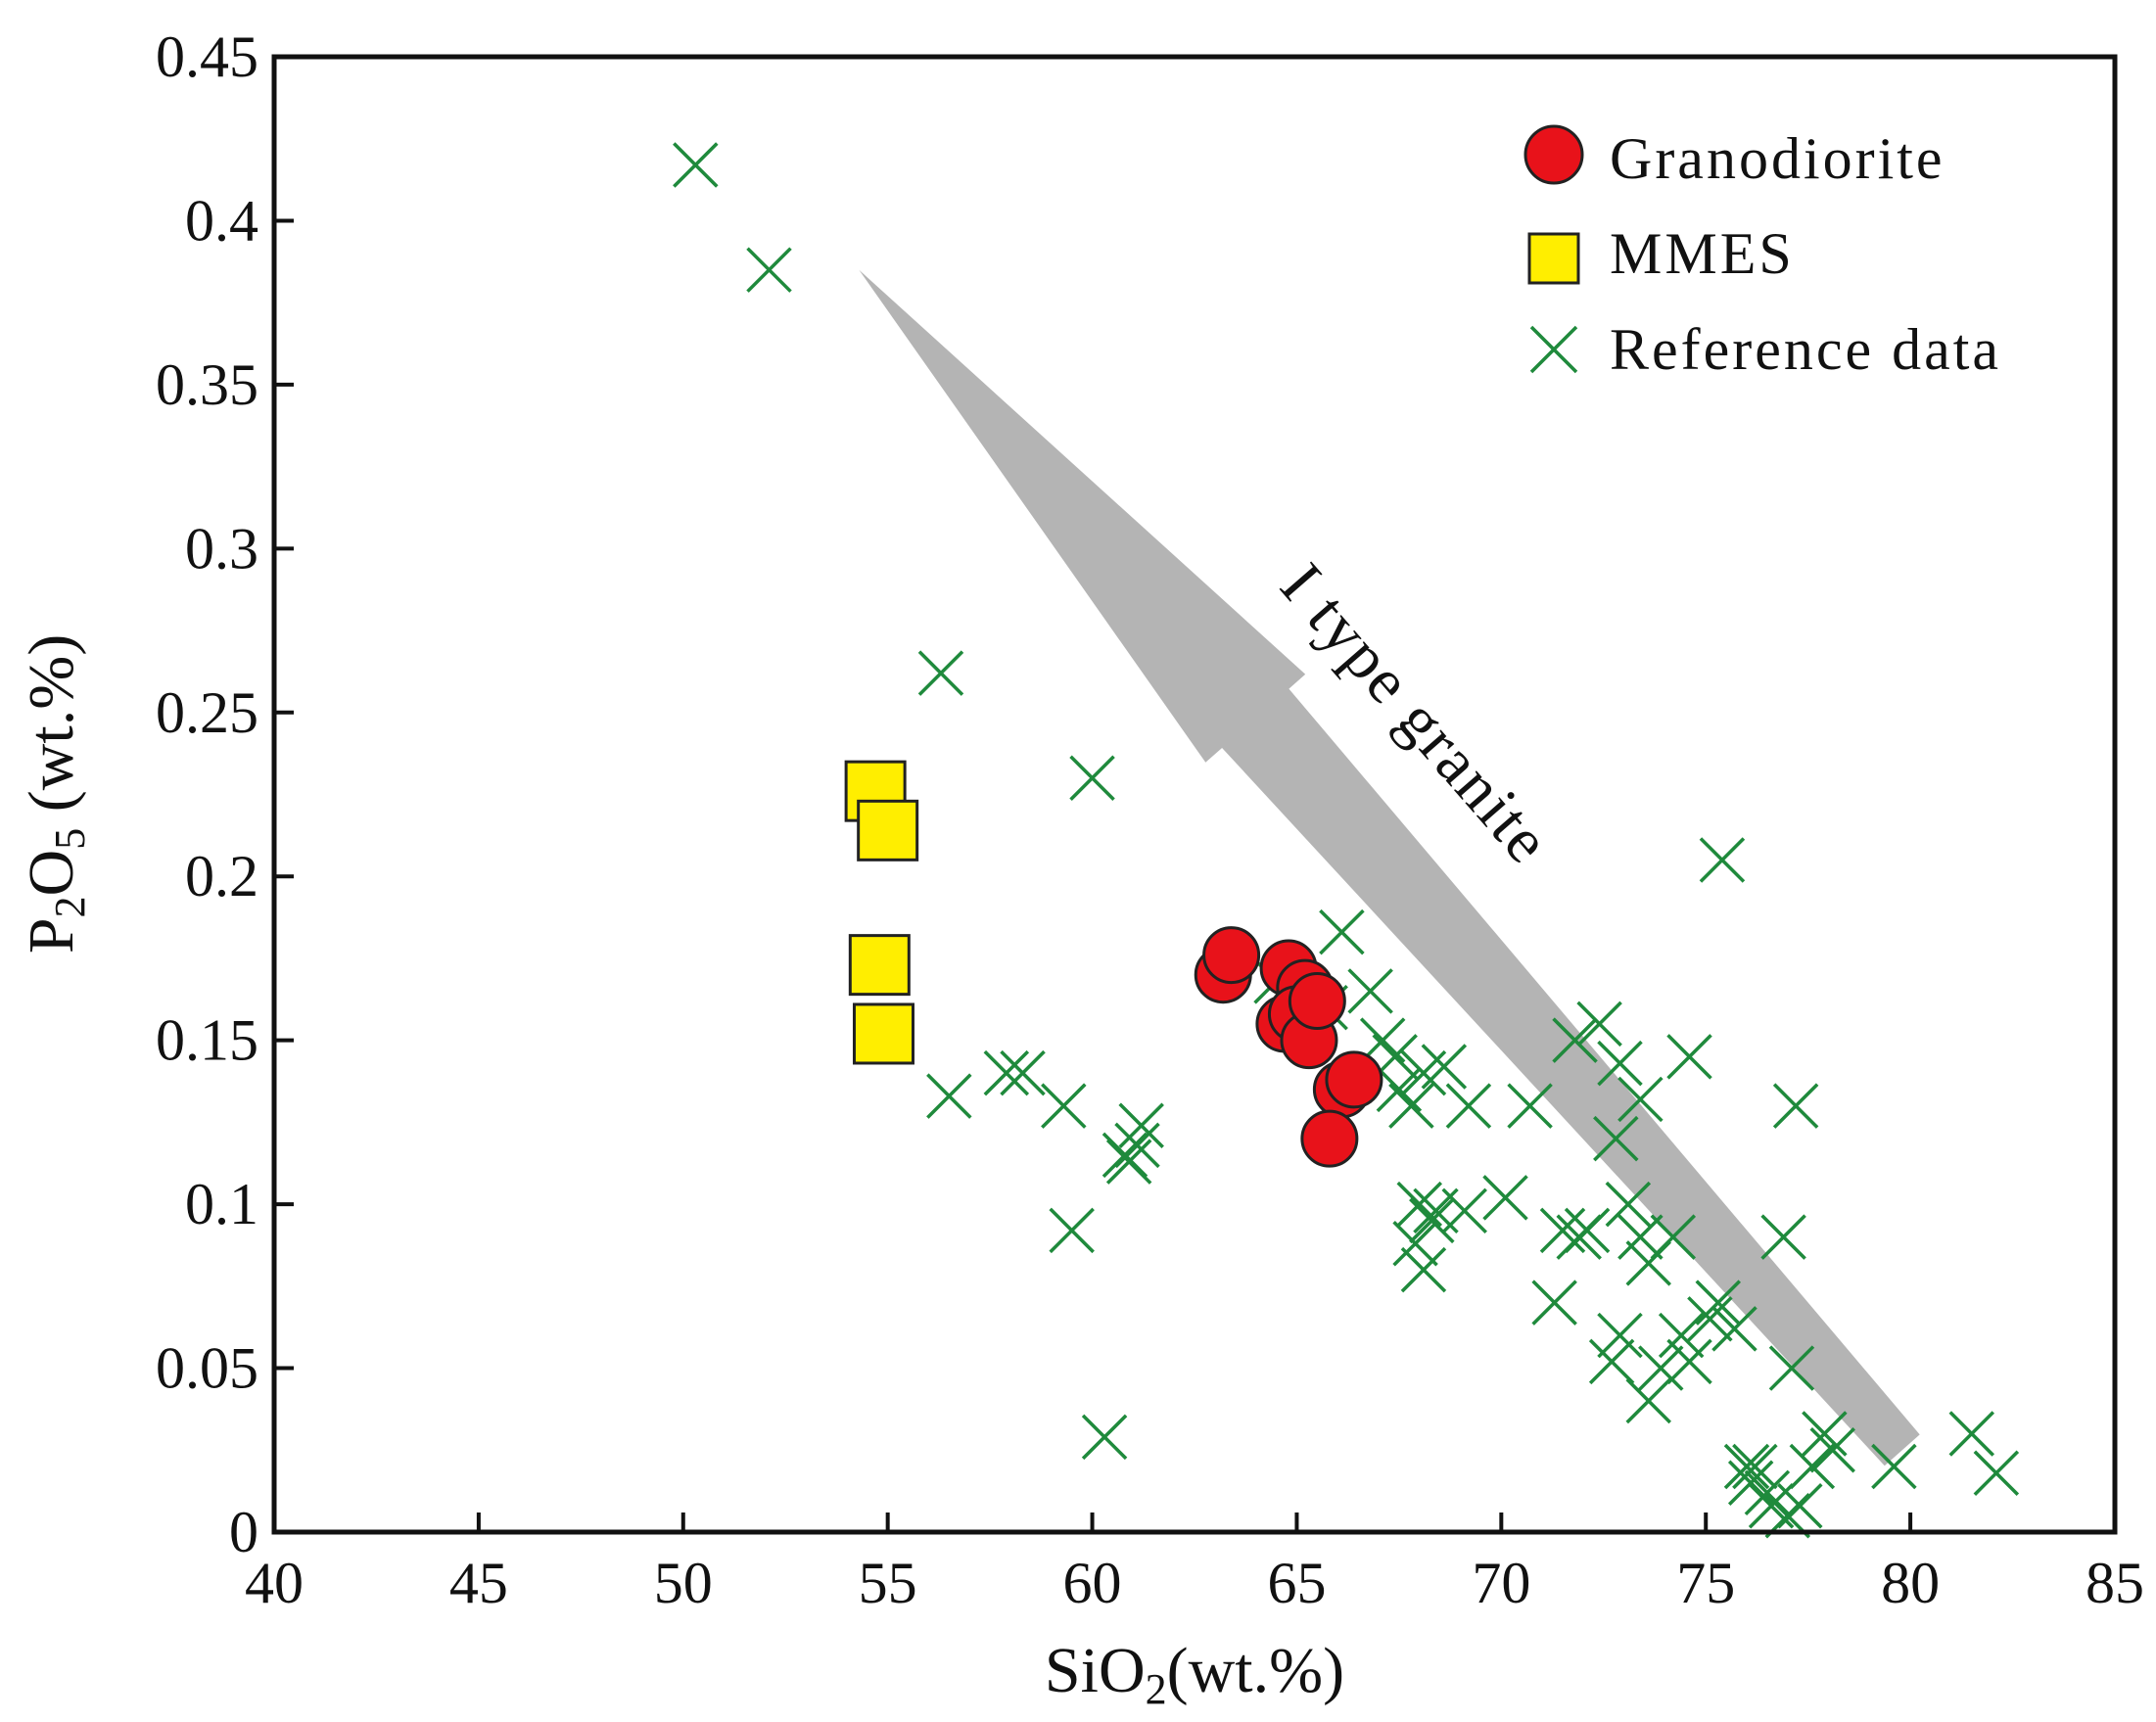 The height and width of the screenshot is (1722, 2156). I want to click on y-tick-label: 0.05, so click(207, 1368).